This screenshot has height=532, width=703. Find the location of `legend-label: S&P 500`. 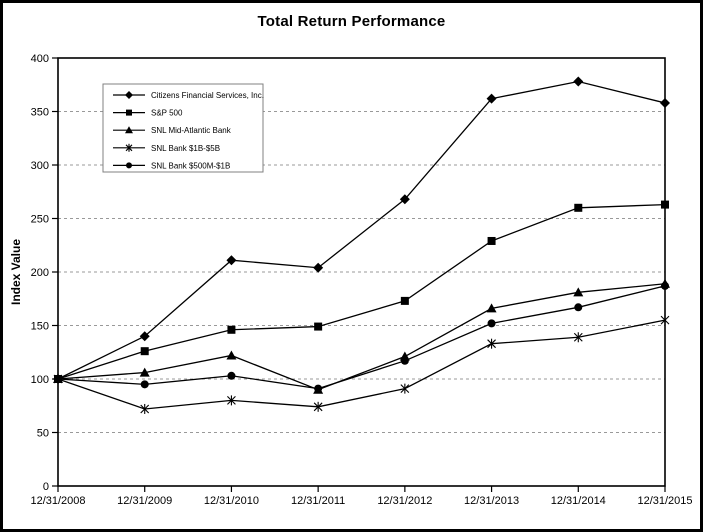

legend-label: S&P 500 is located at coordinates (167, 113).